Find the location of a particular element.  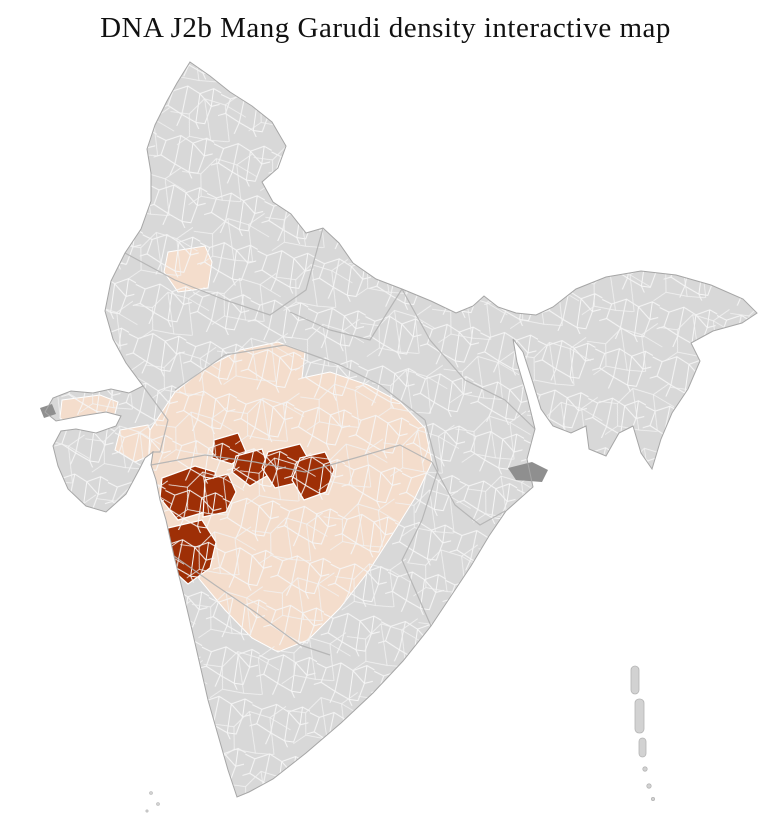

dark-coastal-marks is located at coordinates (294, 443).